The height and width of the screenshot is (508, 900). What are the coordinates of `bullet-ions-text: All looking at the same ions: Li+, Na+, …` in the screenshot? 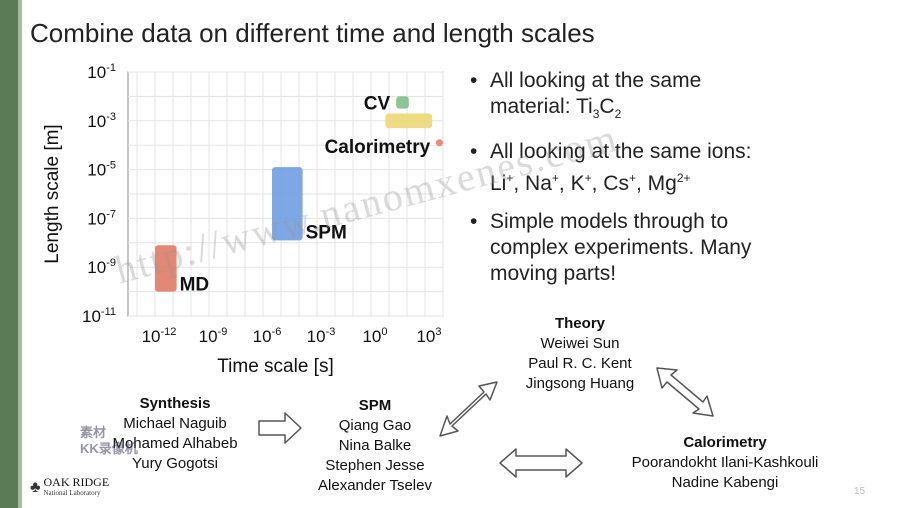 It's located at (621, 168).